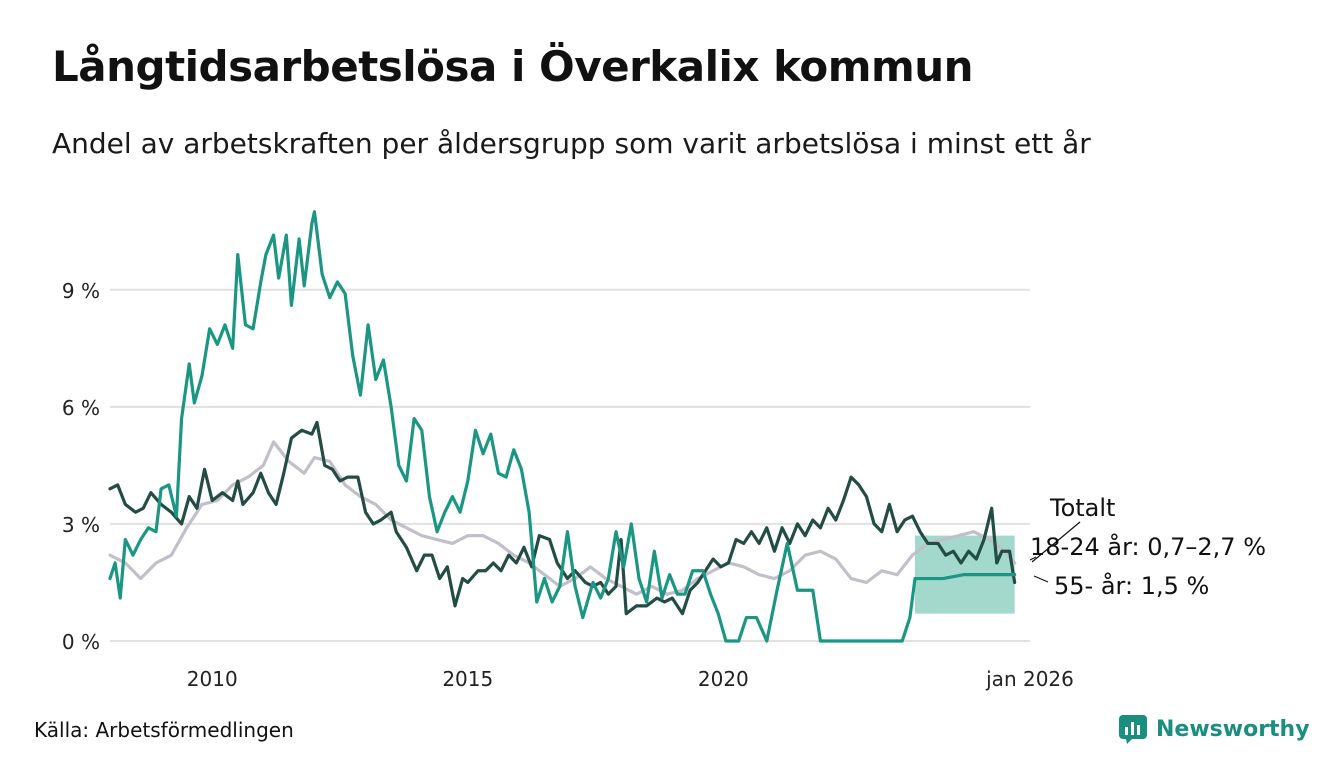 Image resolution: width=1340 pixels, height=780 pixels. Describe the element at coordinates (723, 679) in the screenshot. I see `x-tick-label-2: 2020` at that location.